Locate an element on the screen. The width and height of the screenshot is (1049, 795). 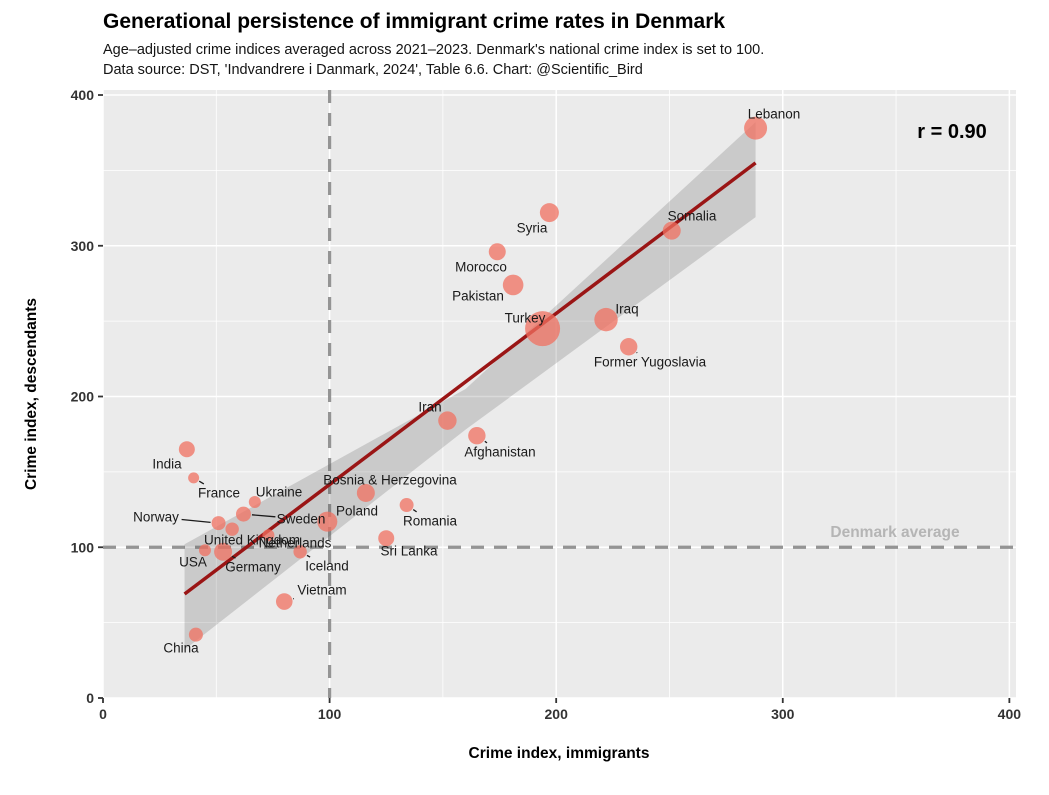
data-point-iraq is located at coordinates (606, 319).